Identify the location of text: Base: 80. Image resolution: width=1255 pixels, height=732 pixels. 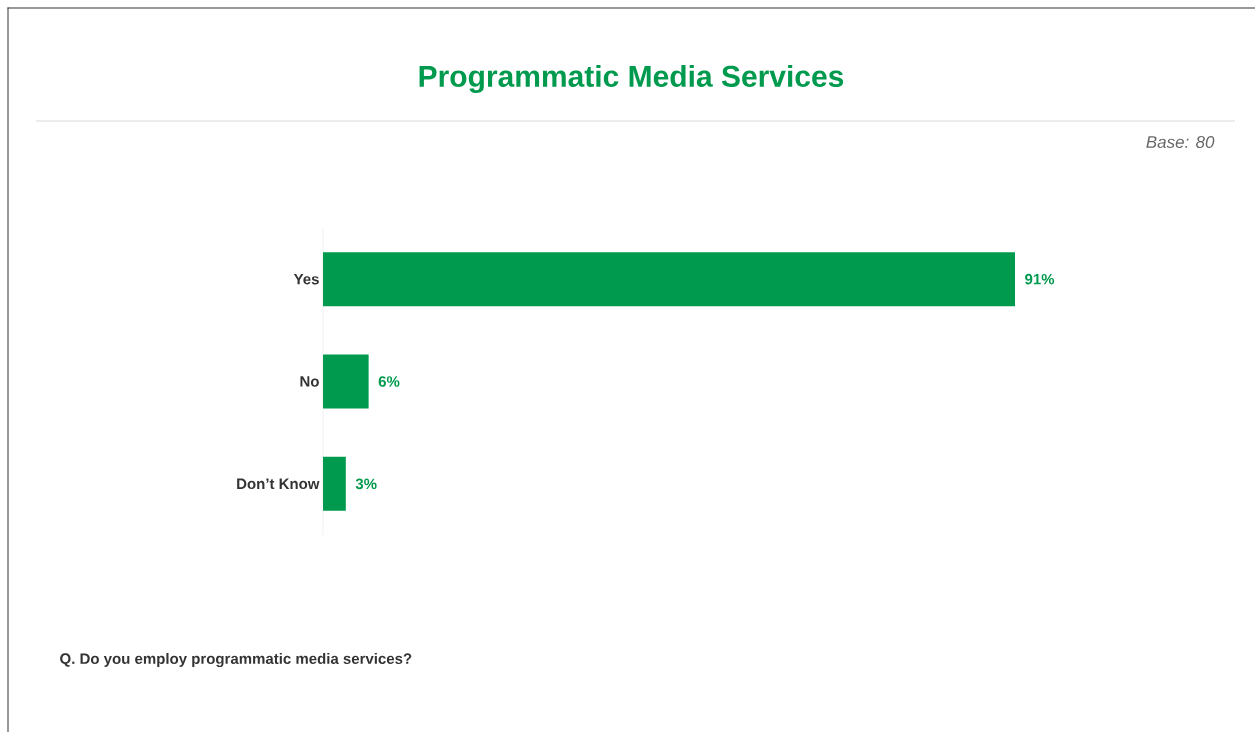
(1180, 142).